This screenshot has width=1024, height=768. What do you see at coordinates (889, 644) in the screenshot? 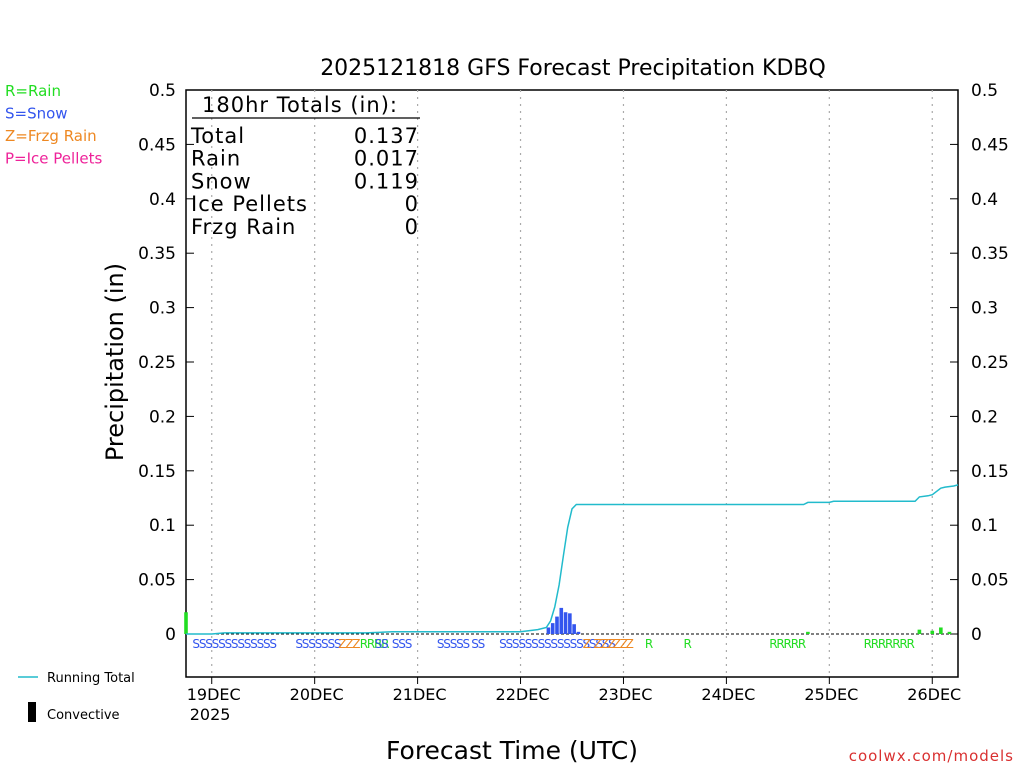
I see `precip-type-letters: RRRRRRR` at bounding box center [889, 644].